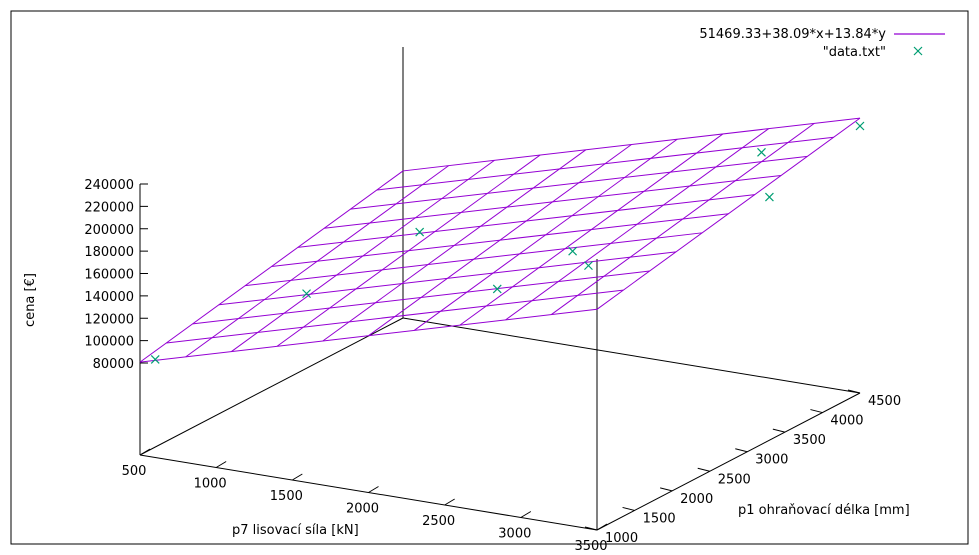 Image resolution: width=979 pixels, height=555 pixels. Describe the element at coordinates (734, 479) in the screenshot. I see `y-tick-label: 2500` at that location.